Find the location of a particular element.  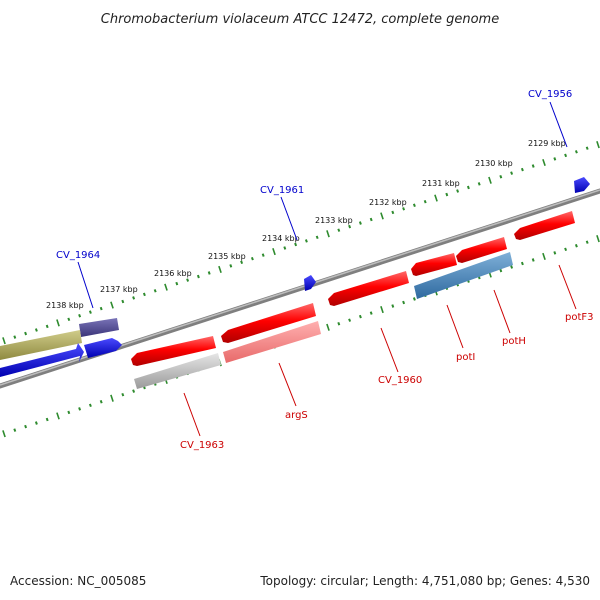

gene-label-cv1960: CV_1960 is located at coordinates (400, 380).